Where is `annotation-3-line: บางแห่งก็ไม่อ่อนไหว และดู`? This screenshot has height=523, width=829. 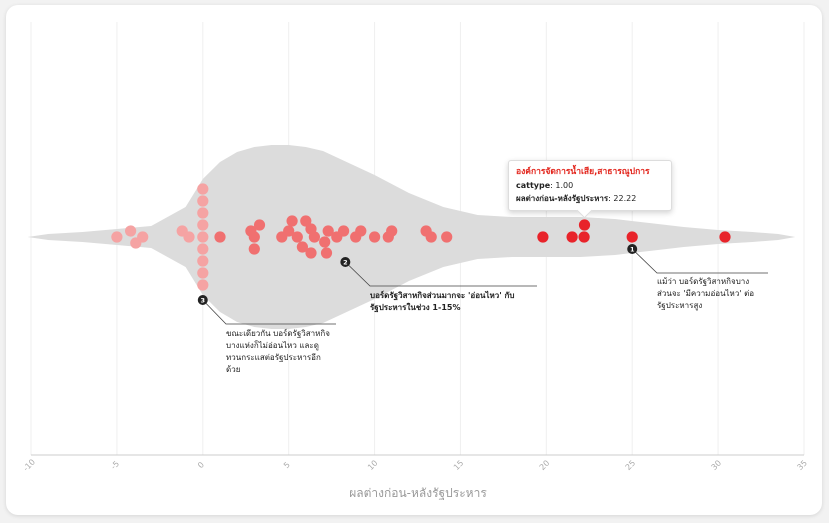
annotation-3-line: บางแห่งก็ไม่อ่อนไหว และดู is located at coordinates (272, 345).